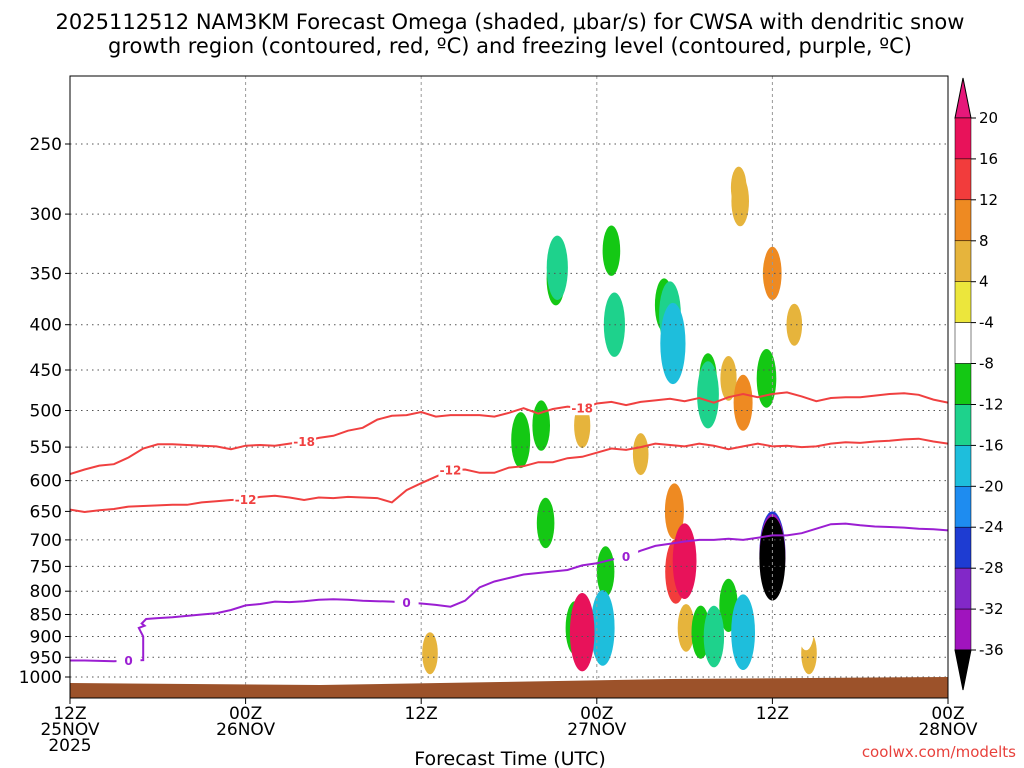 Image resolution: width=1024 pixels, height=768 pixels. Describe the element at coordinates (991, 527) in the screenshot. I see `colorbar-label: -24` at that location.